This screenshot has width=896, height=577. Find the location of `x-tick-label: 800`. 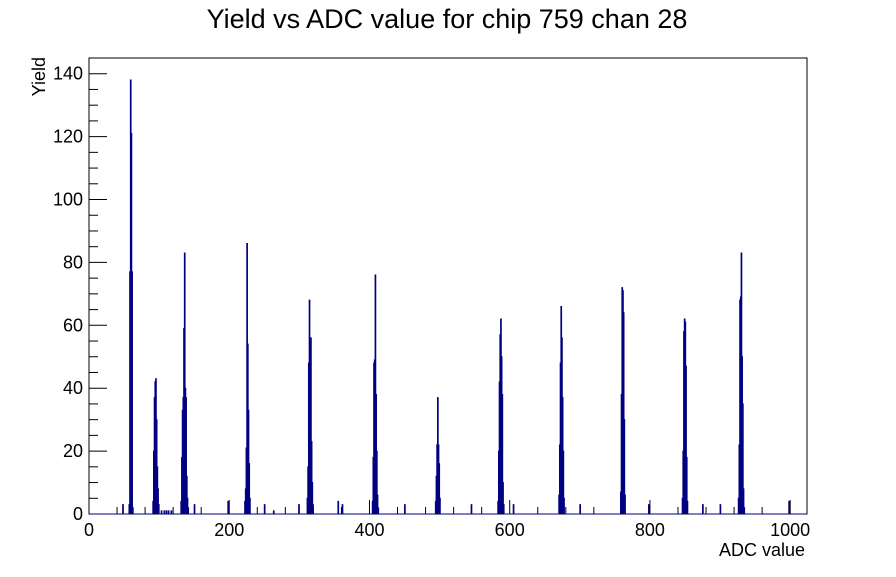

x-tick-label: 800 is located at coordinates (650, 530).